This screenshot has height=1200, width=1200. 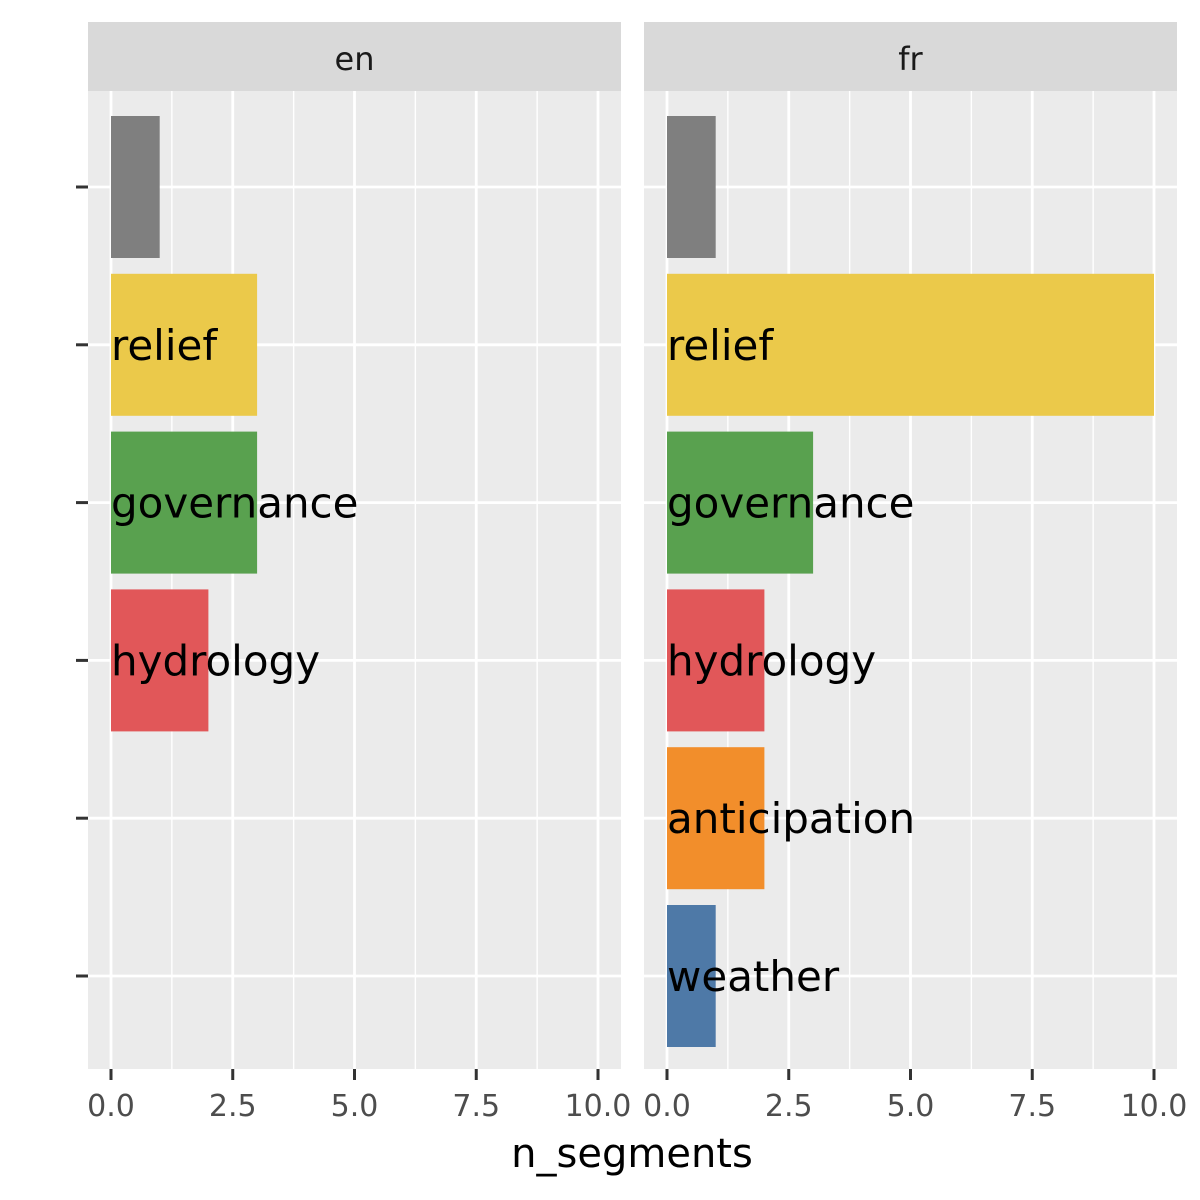 What do you see at coordinates (691, 976) in the screenshot?
I see `bar-weather` at bounding box center [691, 976].